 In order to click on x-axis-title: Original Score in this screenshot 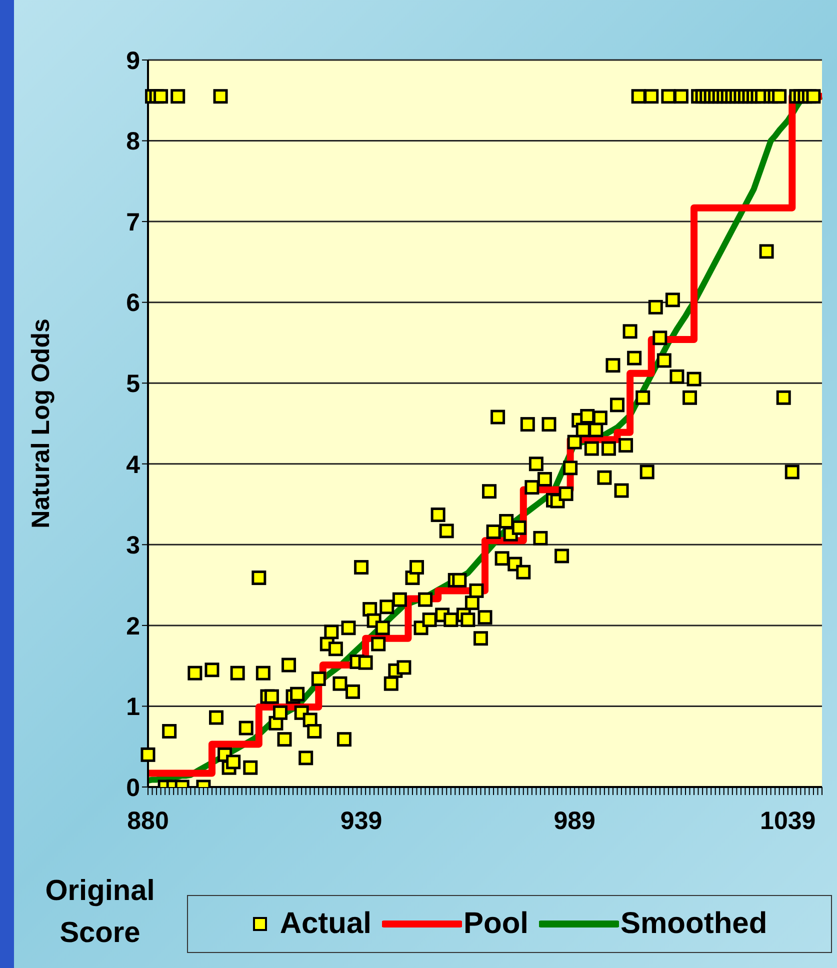, I will do `click(100, 912)`.